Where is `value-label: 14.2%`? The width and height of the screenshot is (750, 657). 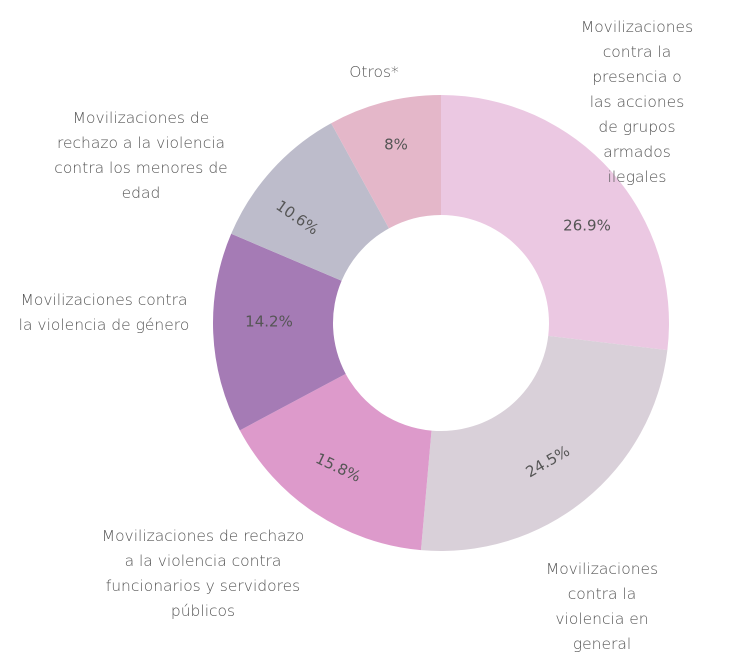 value-label: 14.2% is located at coordinates (269, 322).